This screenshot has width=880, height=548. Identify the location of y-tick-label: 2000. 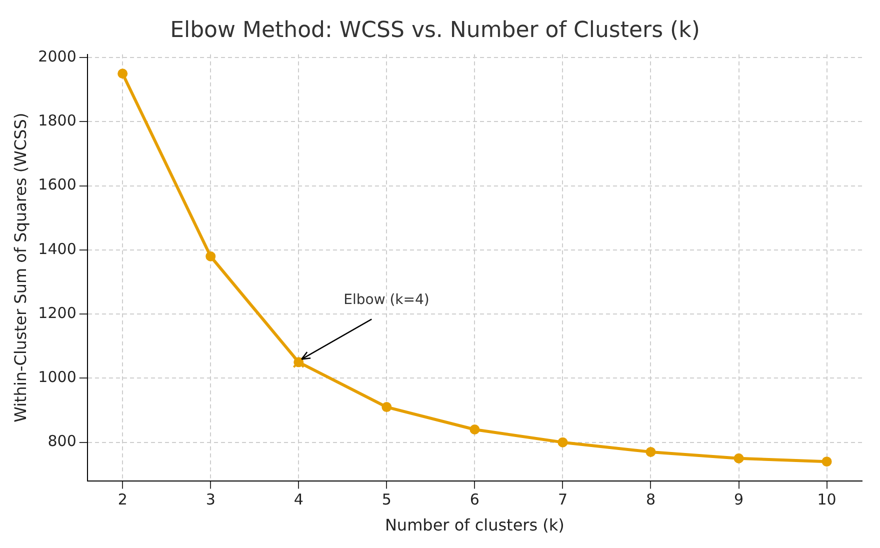
(57, 56).